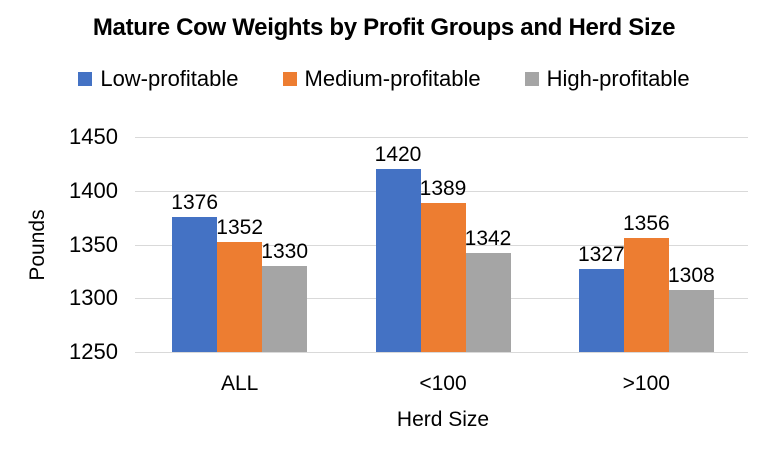 The height and width of the screenshot is (465, 768). Describe the element at coordinates (239, 383) in the screenshot. I see `x-tick-label: ALL` at that location.